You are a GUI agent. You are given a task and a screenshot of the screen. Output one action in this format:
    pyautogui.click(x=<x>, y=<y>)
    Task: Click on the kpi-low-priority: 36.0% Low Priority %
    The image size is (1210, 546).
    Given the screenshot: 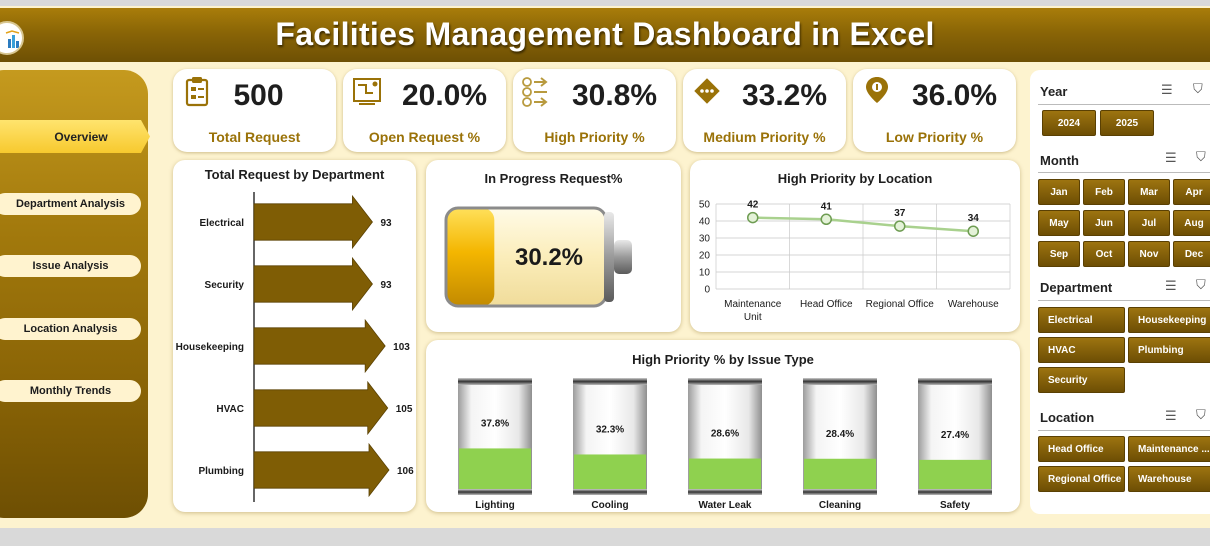 What is the action you would take?
    pyautogui.click(x=934, y=110)
    